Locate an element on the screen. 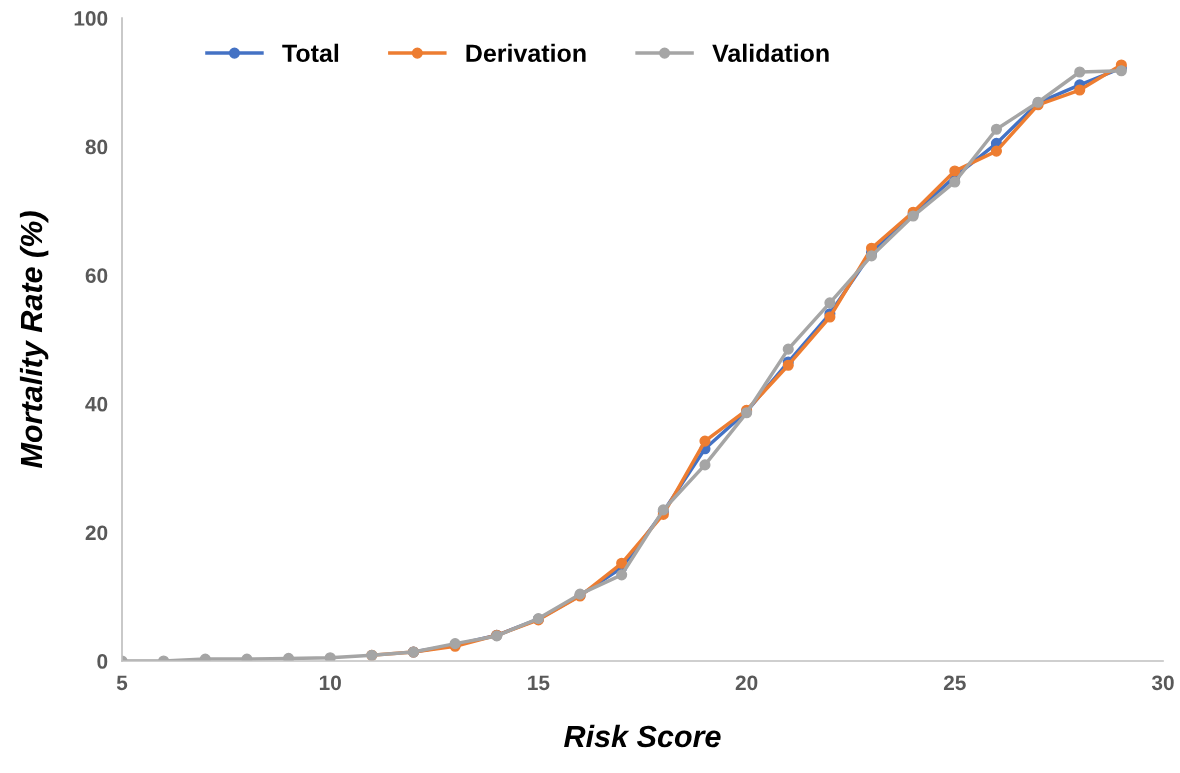  y-tick-label: 60 is located at coordinates (96, 275).